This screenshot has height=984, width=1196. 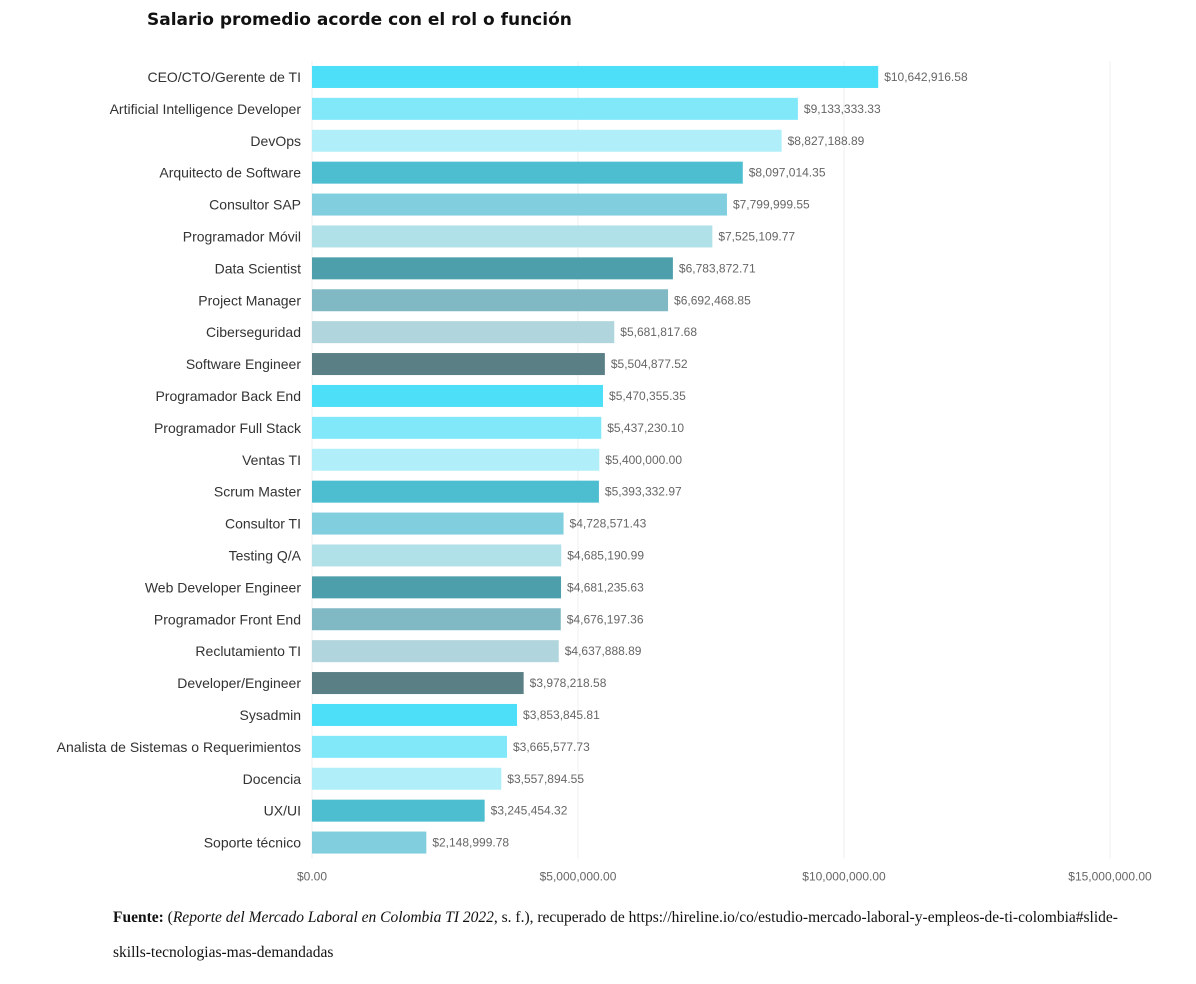 What do you see at coordinates (312, 877) in the screenshot?
I see `x-tick-label: $0.00` at bounding box center [312, 877].